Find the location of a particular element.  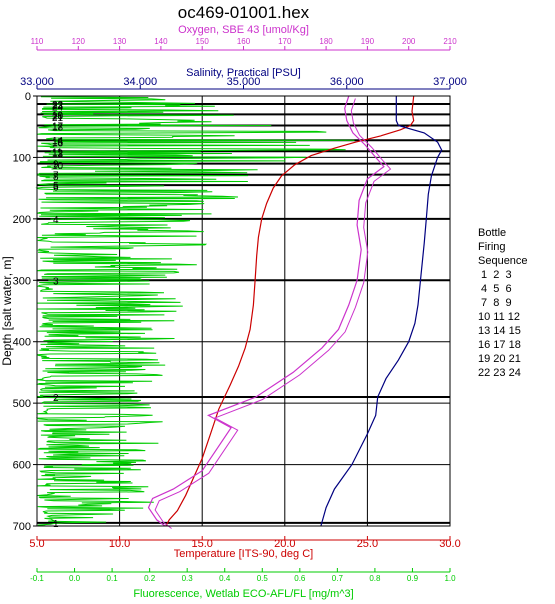

legend-row: 13 14 15 is located at coordinates (499, 331).